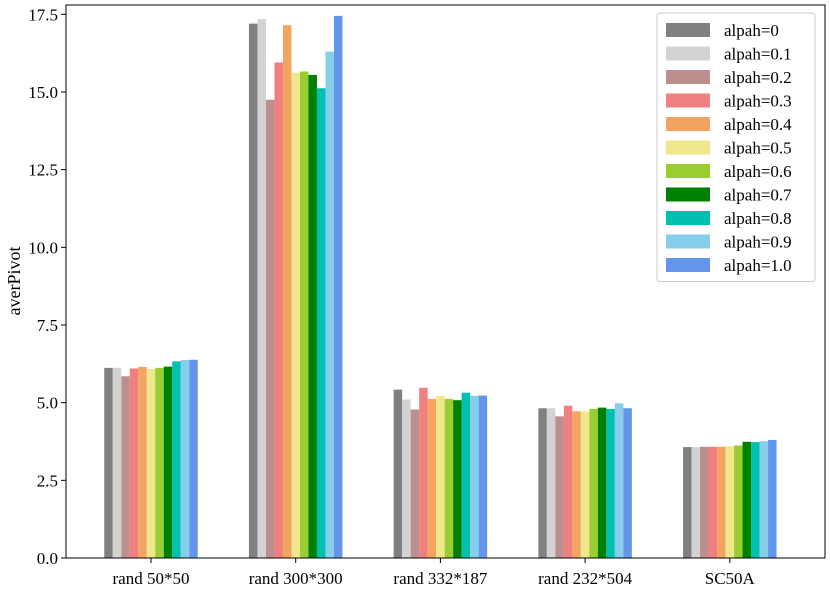 This screenshot has height=592, width=830. What do you see at coordinates (730, 578) in the screenshot?
I see `x-tick-label: SC50A` at bounding box center [730, 578].